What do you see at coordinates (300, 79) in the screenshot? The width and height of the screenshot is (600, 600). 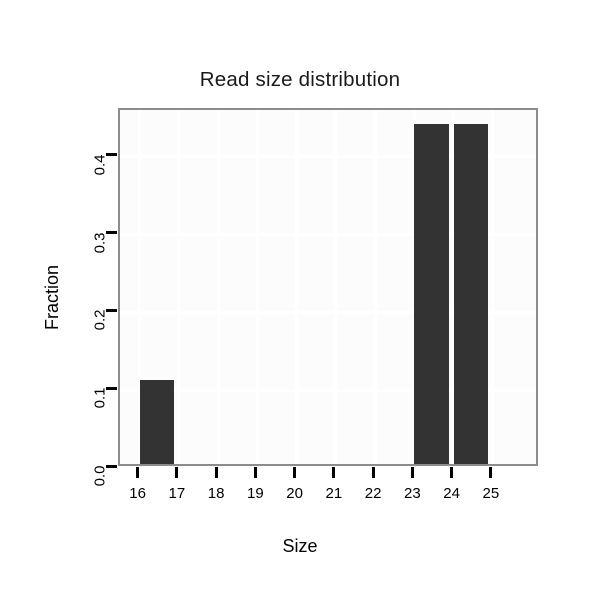 I see `chart-title: Read size distribution` at bounding box center [300, 79].